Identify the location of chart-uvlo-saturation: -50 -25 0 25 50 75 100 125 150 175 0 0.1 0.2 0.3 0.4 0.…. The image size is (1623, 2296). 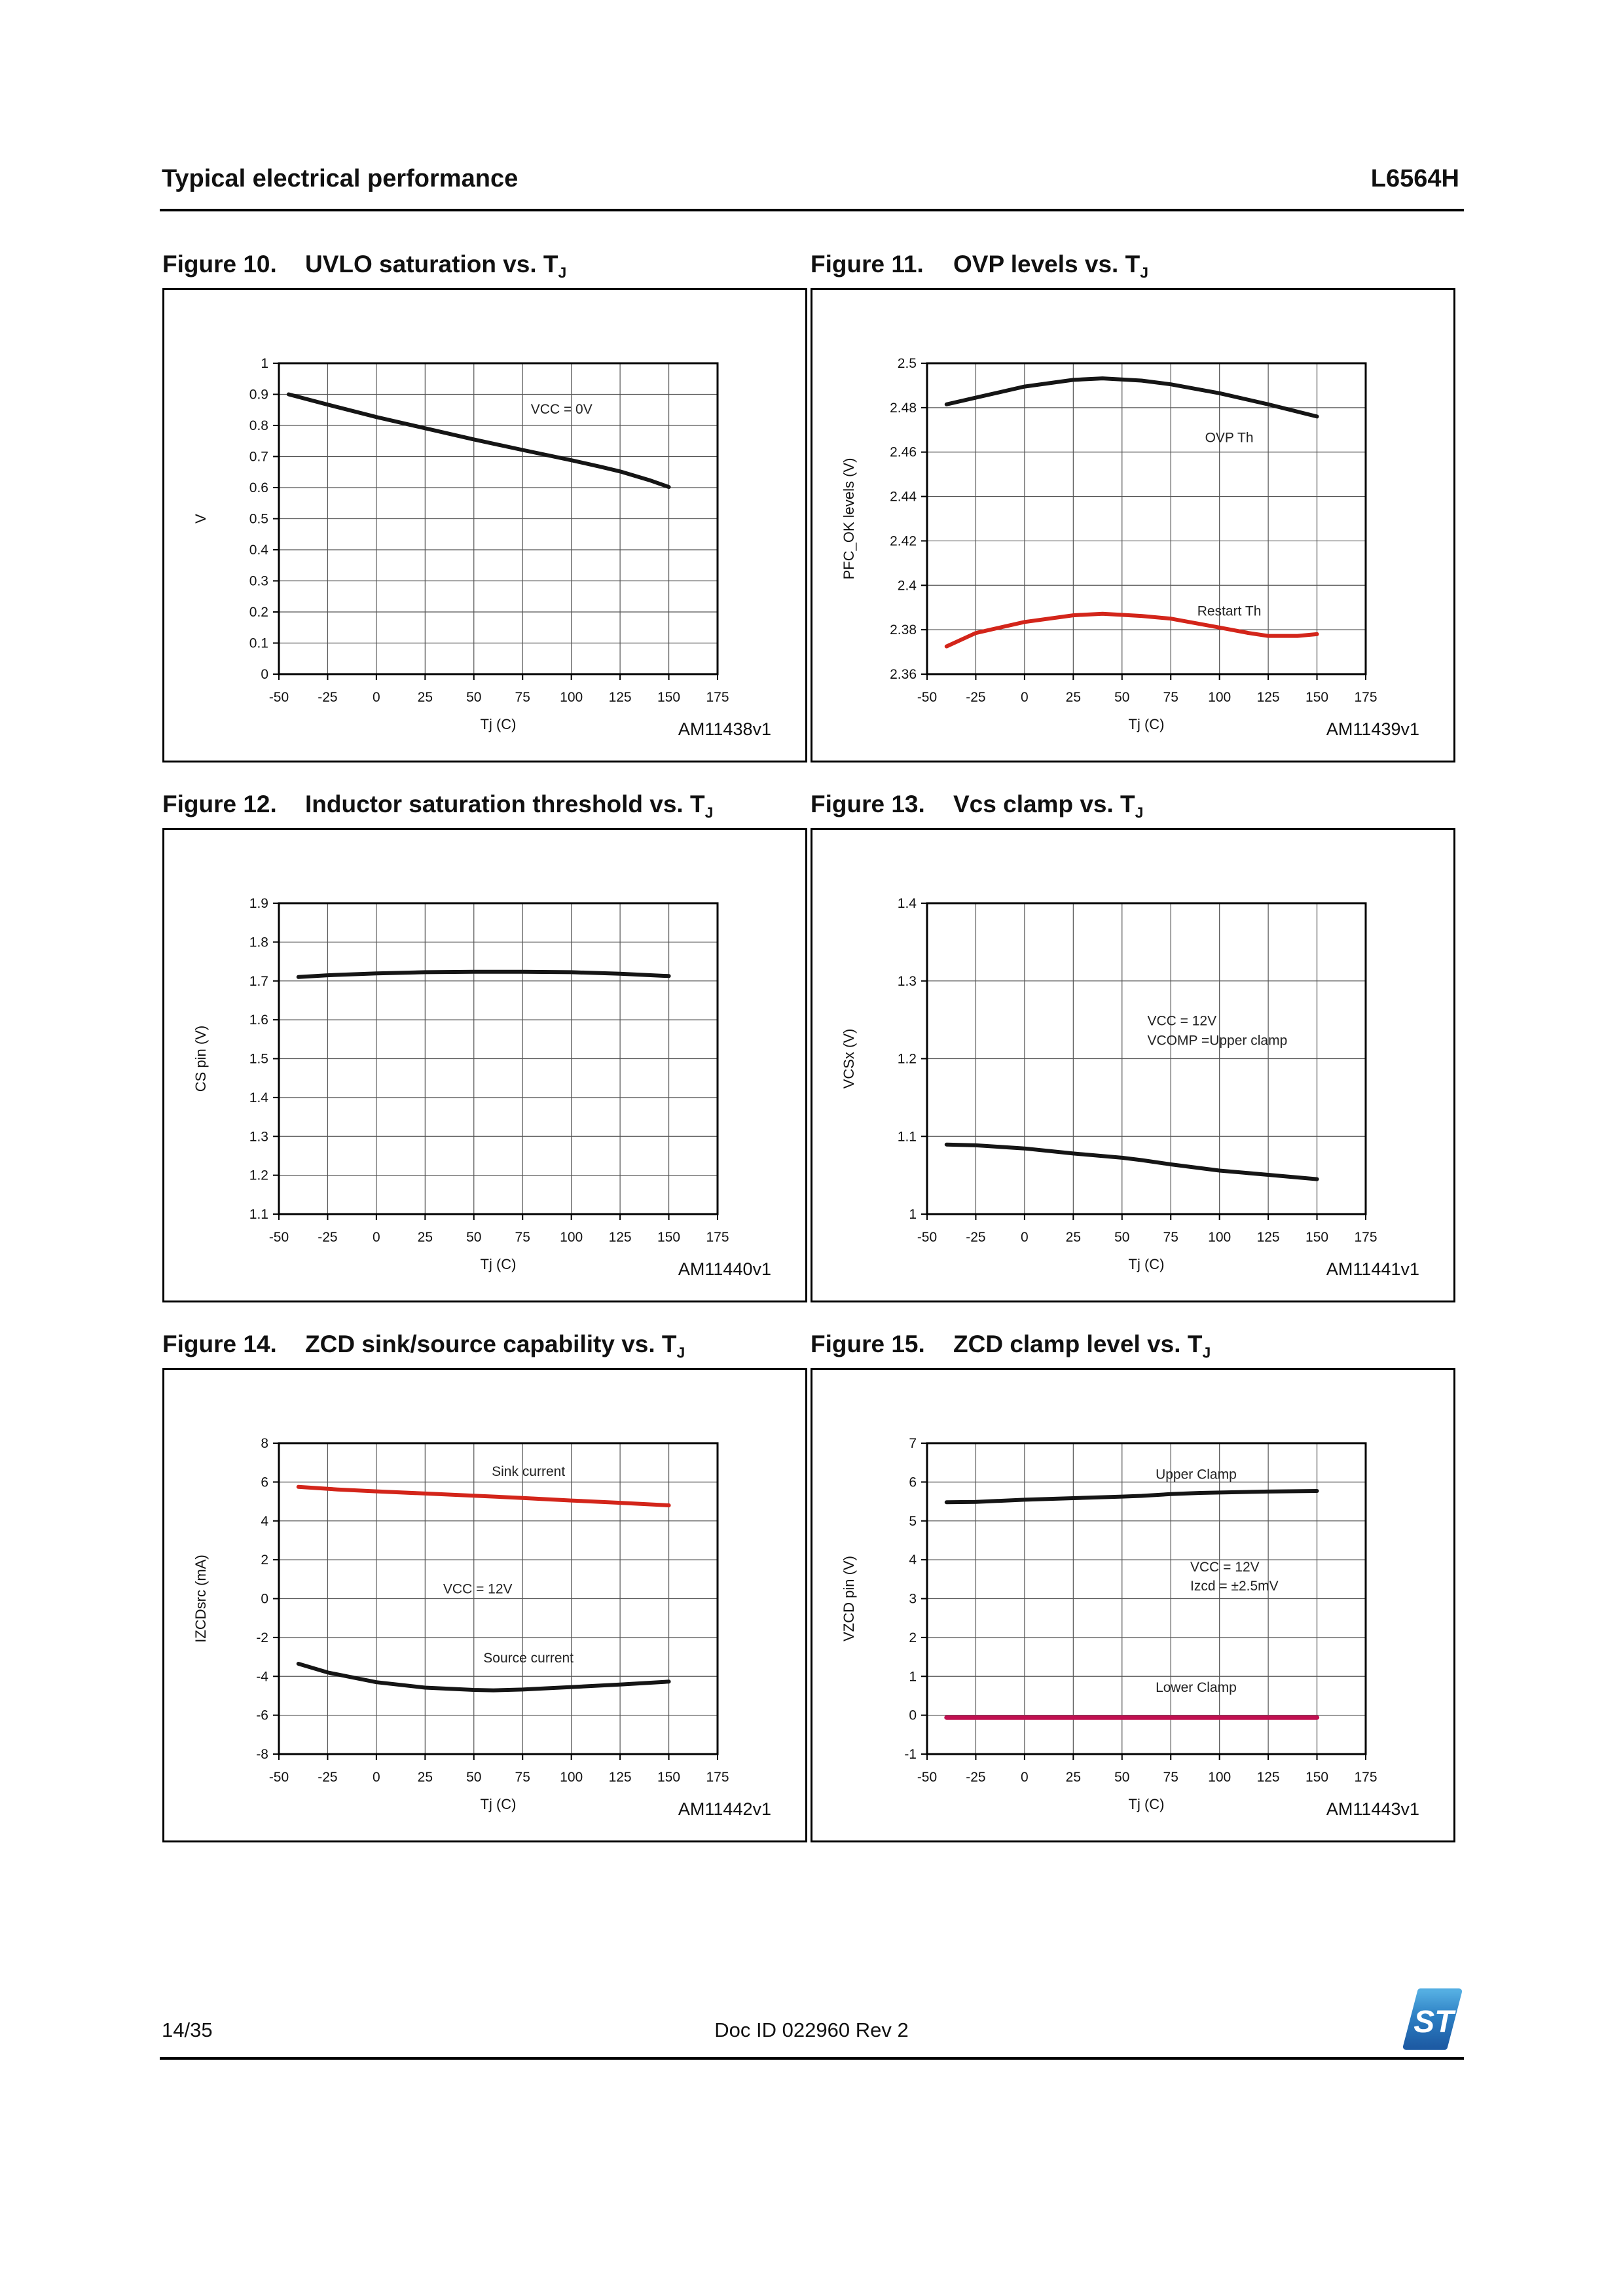
(460, 544).